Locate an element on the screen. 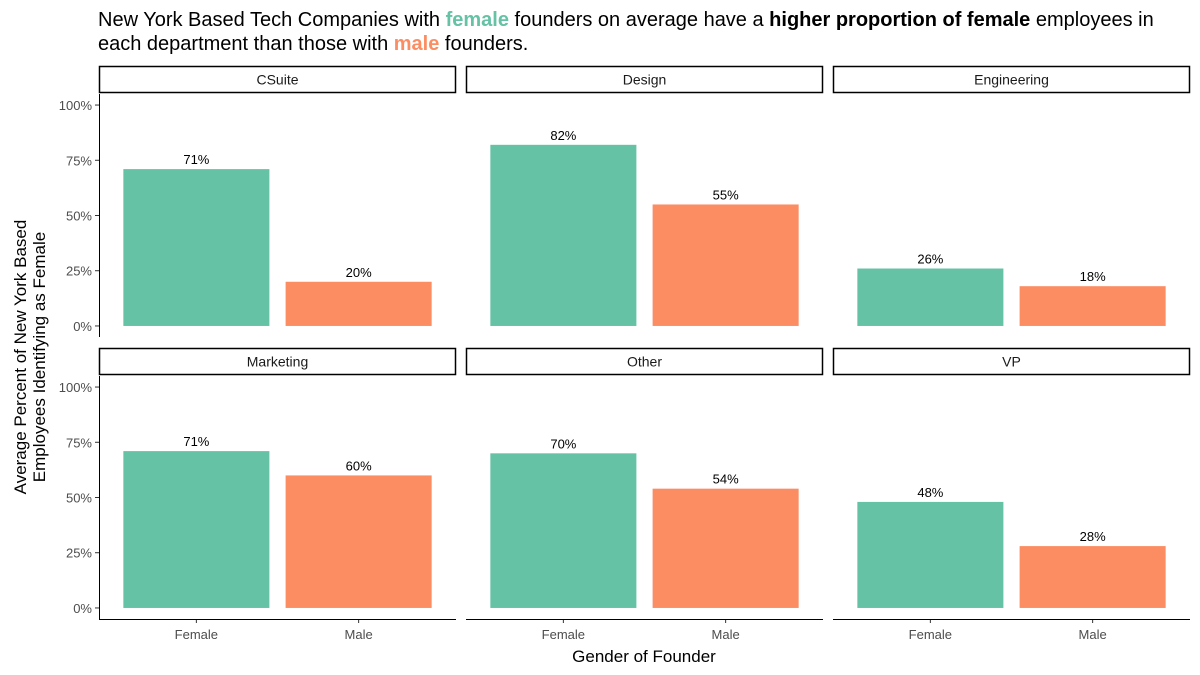 This screenshot has width=1200, height=675. bar-value-label: 18% is located at coordinates (1093, 276).